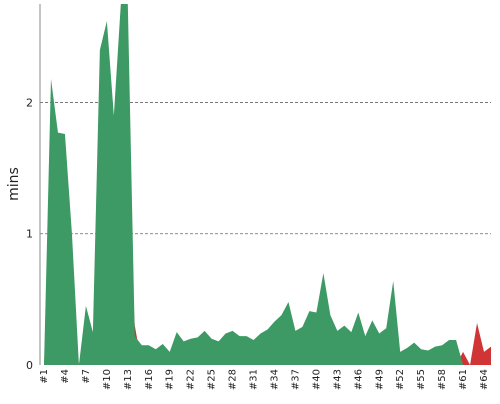 The width and height of the screenshot is (500, 404). I want to click on y-tick-label: 0, so click(29, 365).